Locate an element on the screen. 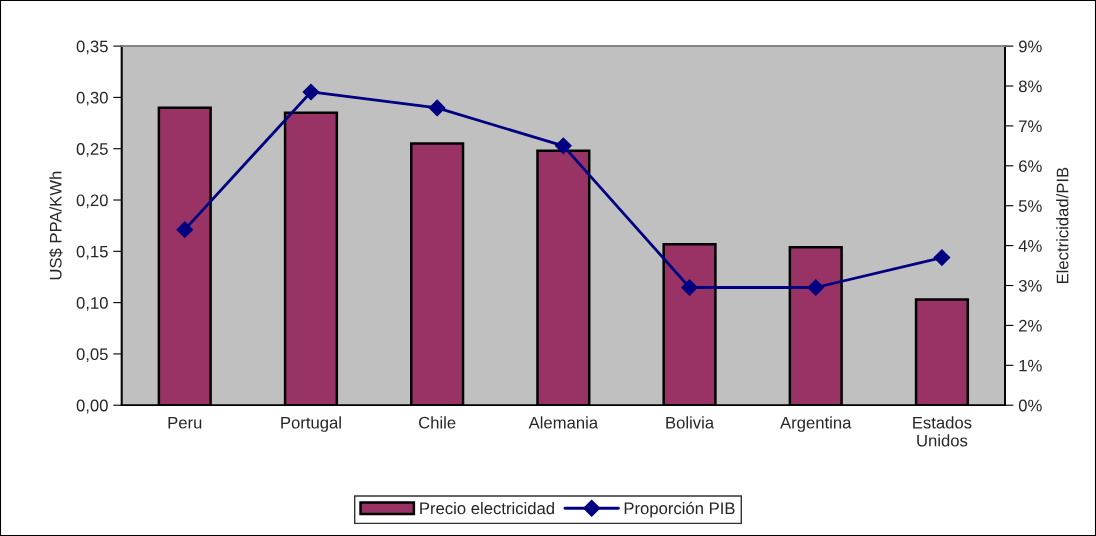 The image size is (1096, 536). y2-tick-label: 7% is located at coordinates (1030, 126).